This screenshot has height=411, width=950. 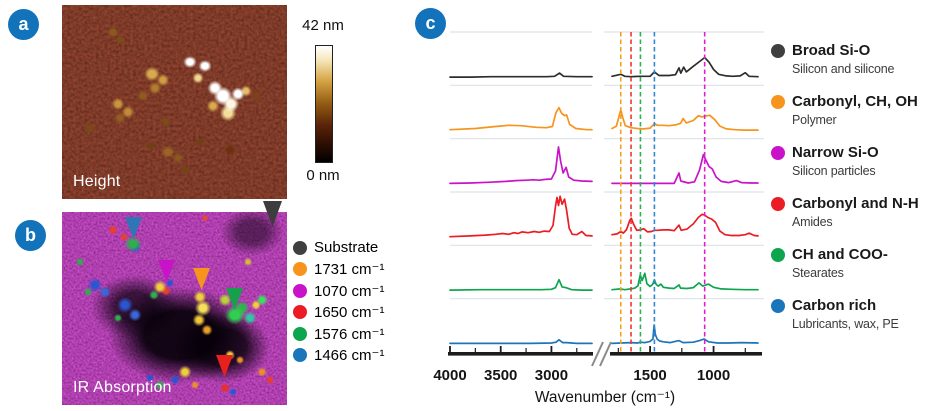 I want to click on svg-text: 3500, so click(x=500, y=375).